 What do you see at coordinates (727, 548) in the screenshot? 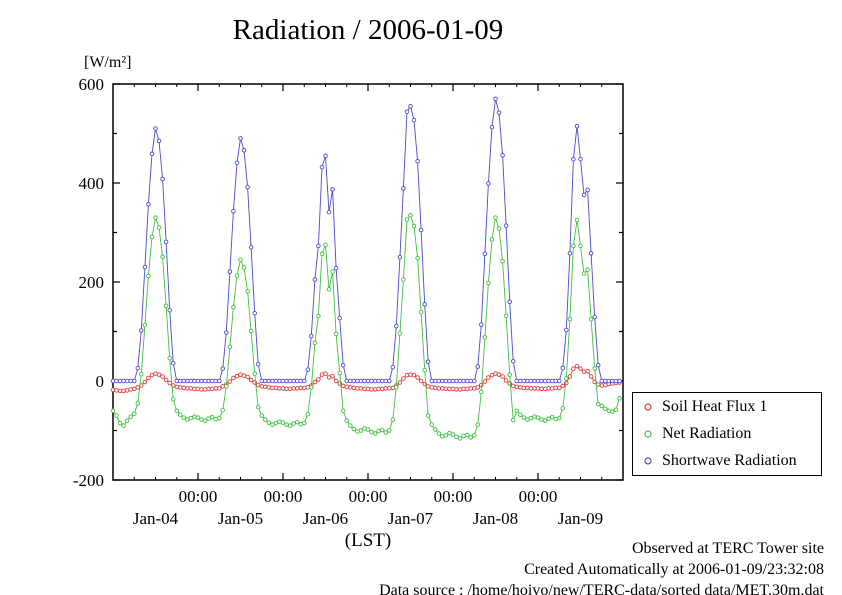
I see `footer-observed-line: Observed at TERC Tower site` at bounding box center [727, 548].